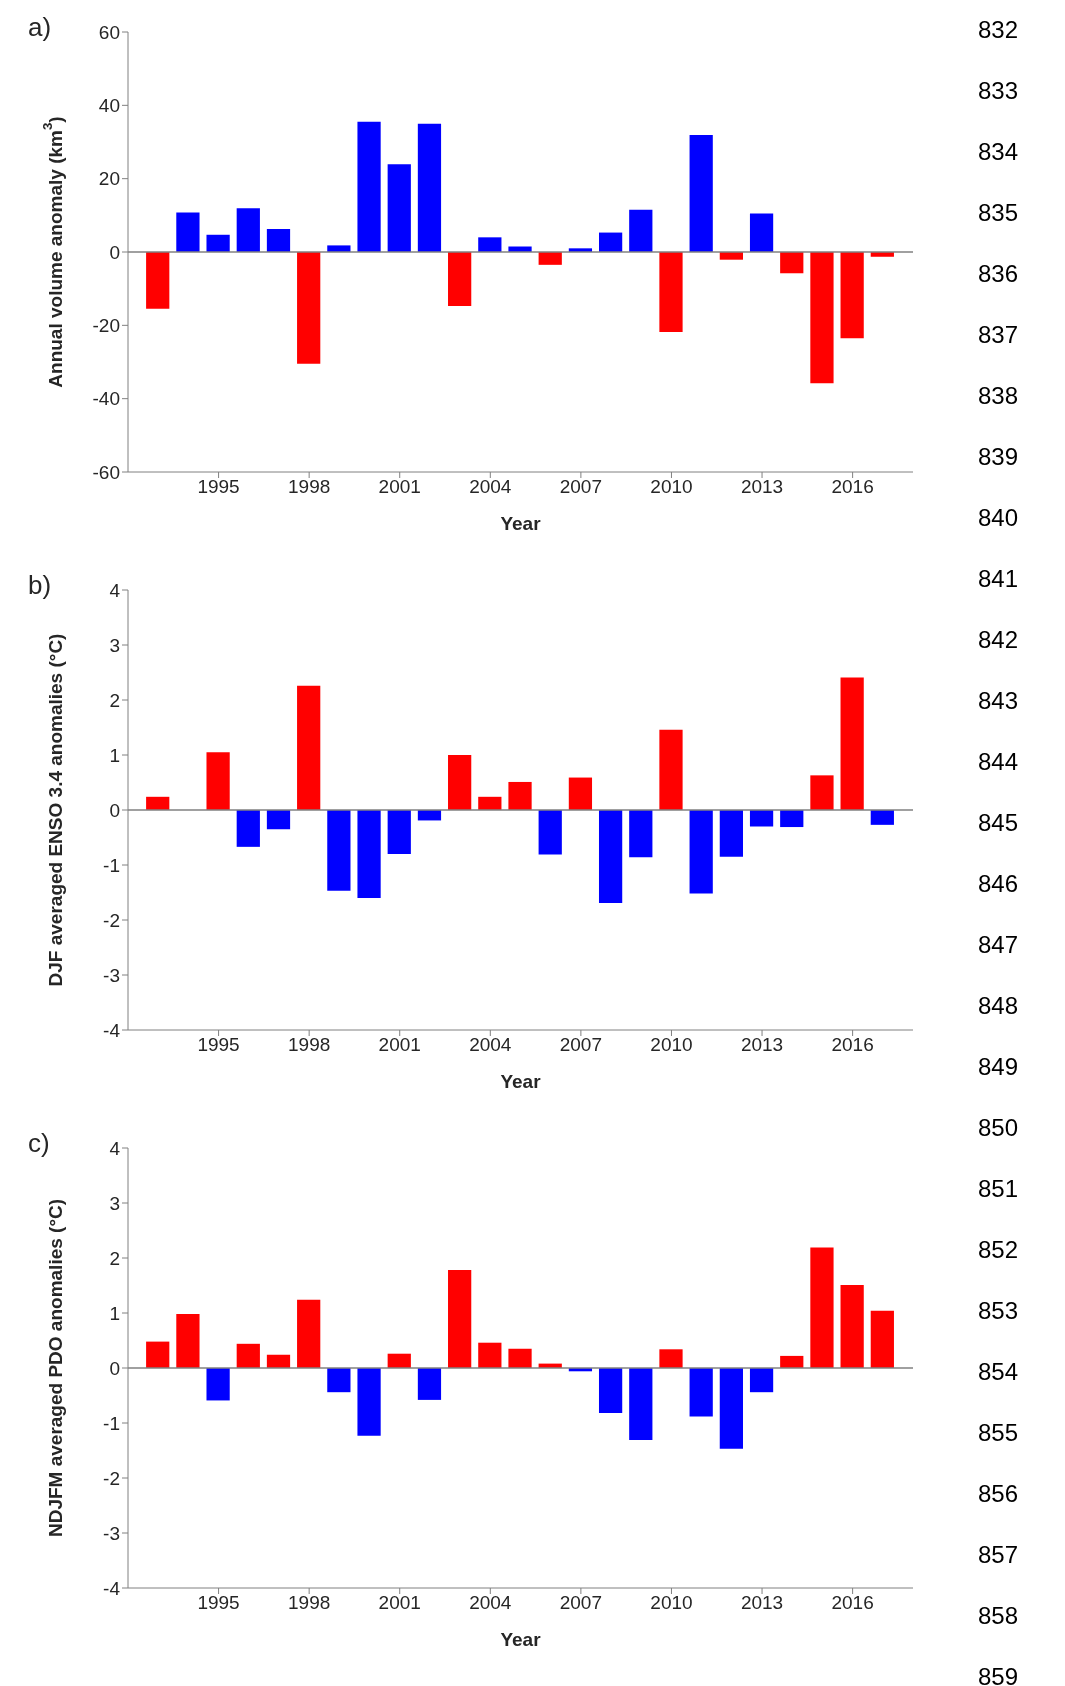 Image resolution: width=1065 pixels, height=1686 pixels. Describe the element at coordinates (997, 1494) in the screenshot. I see `text: 856` at that location.